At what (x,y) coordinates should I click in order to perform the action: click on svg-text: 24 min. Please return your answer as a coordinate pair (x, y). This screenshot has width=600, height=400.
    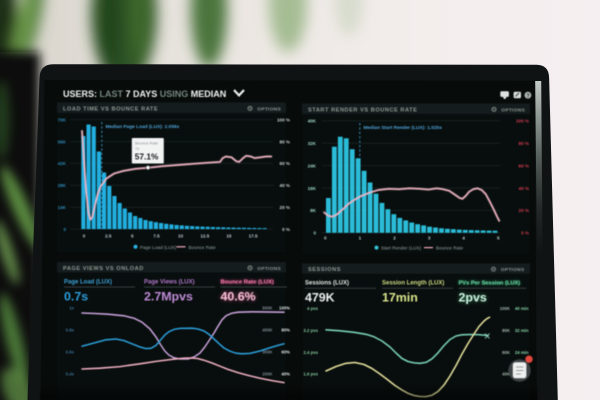
    Looking at the image, I should click on (522, 352).